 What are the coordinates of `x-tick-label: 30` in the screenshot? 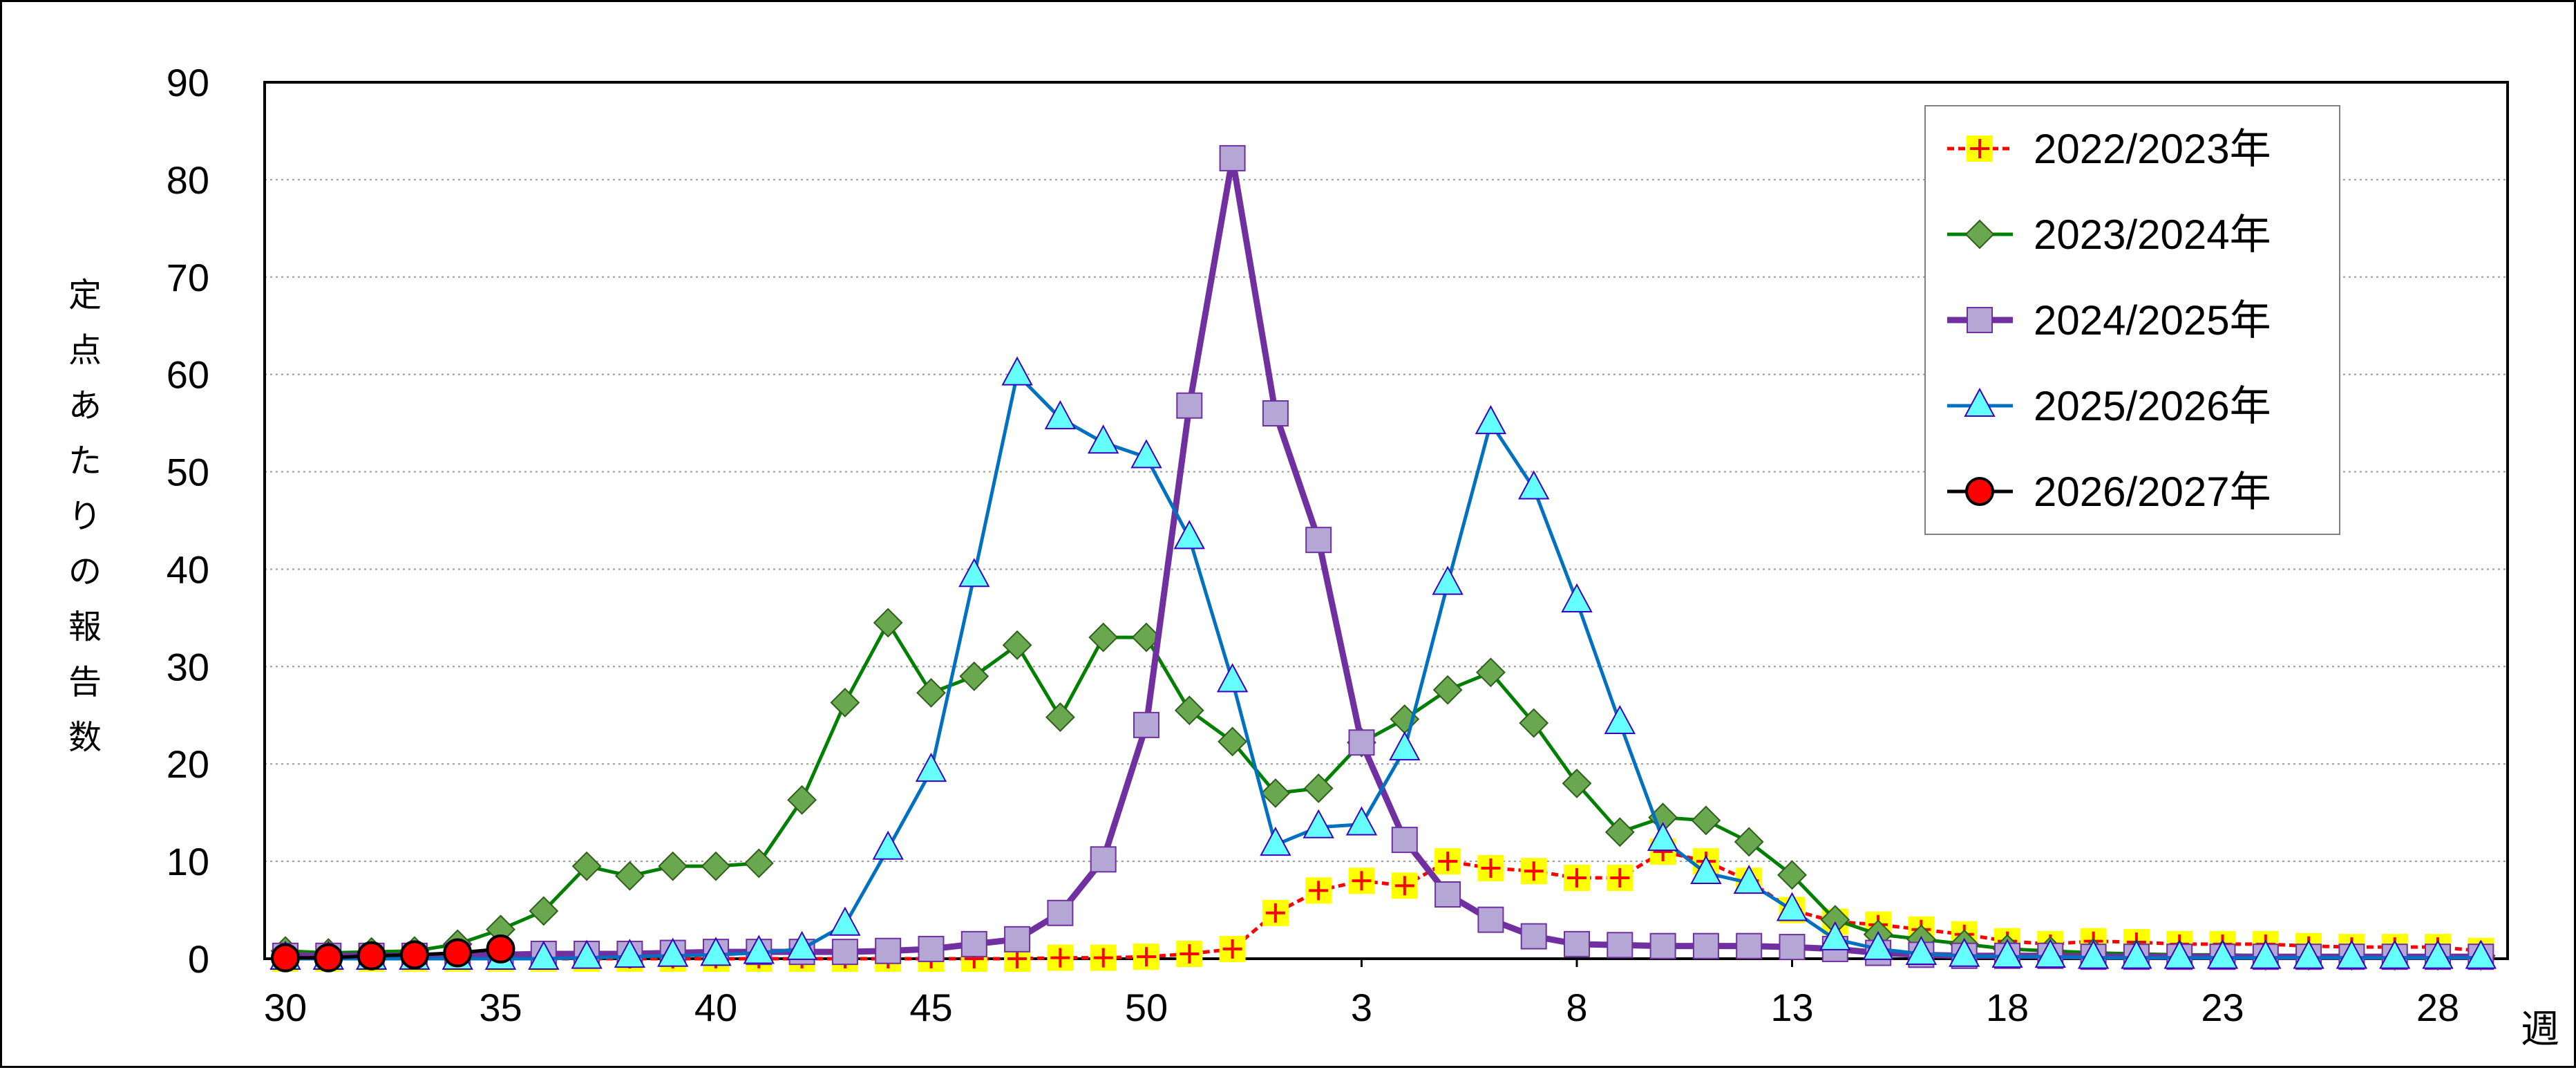 It's located at (285, 1008).